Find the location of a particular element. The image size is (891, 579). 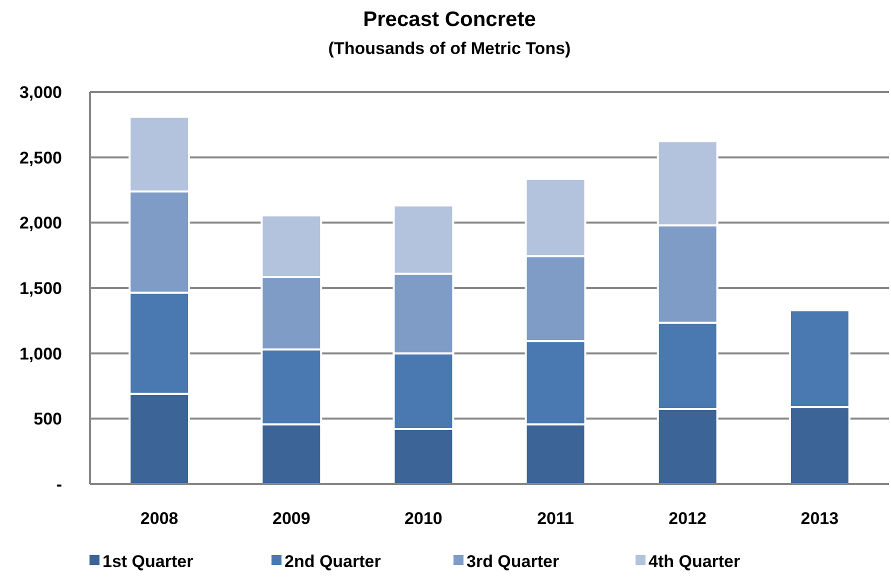

x-tick-label: 2011 is located at coordinates (555, 518).